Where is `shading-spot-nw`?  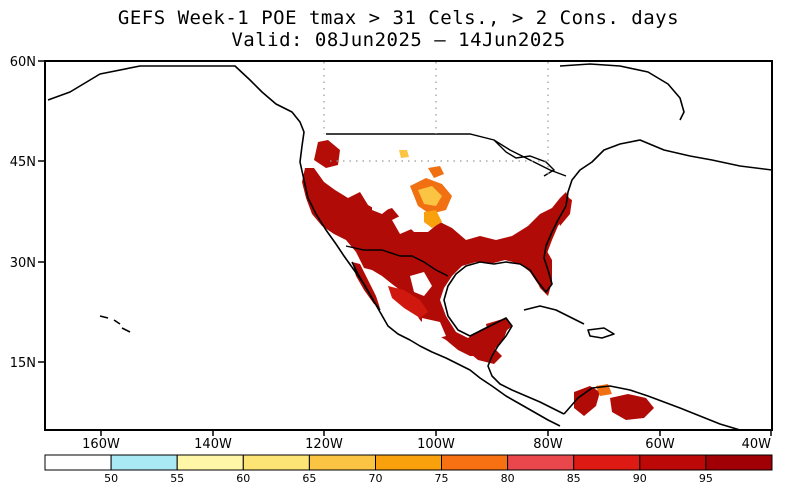 shading-spot-nw is located at coordinates (404, 154).